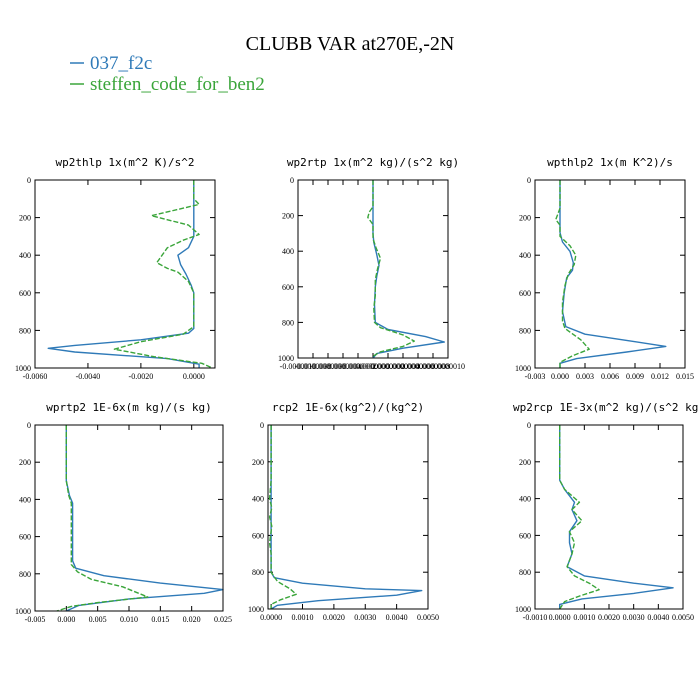  I want to click on legend-label-steffen_code_for_ben2: steffen_code_for_ben2, so click(177, 84).